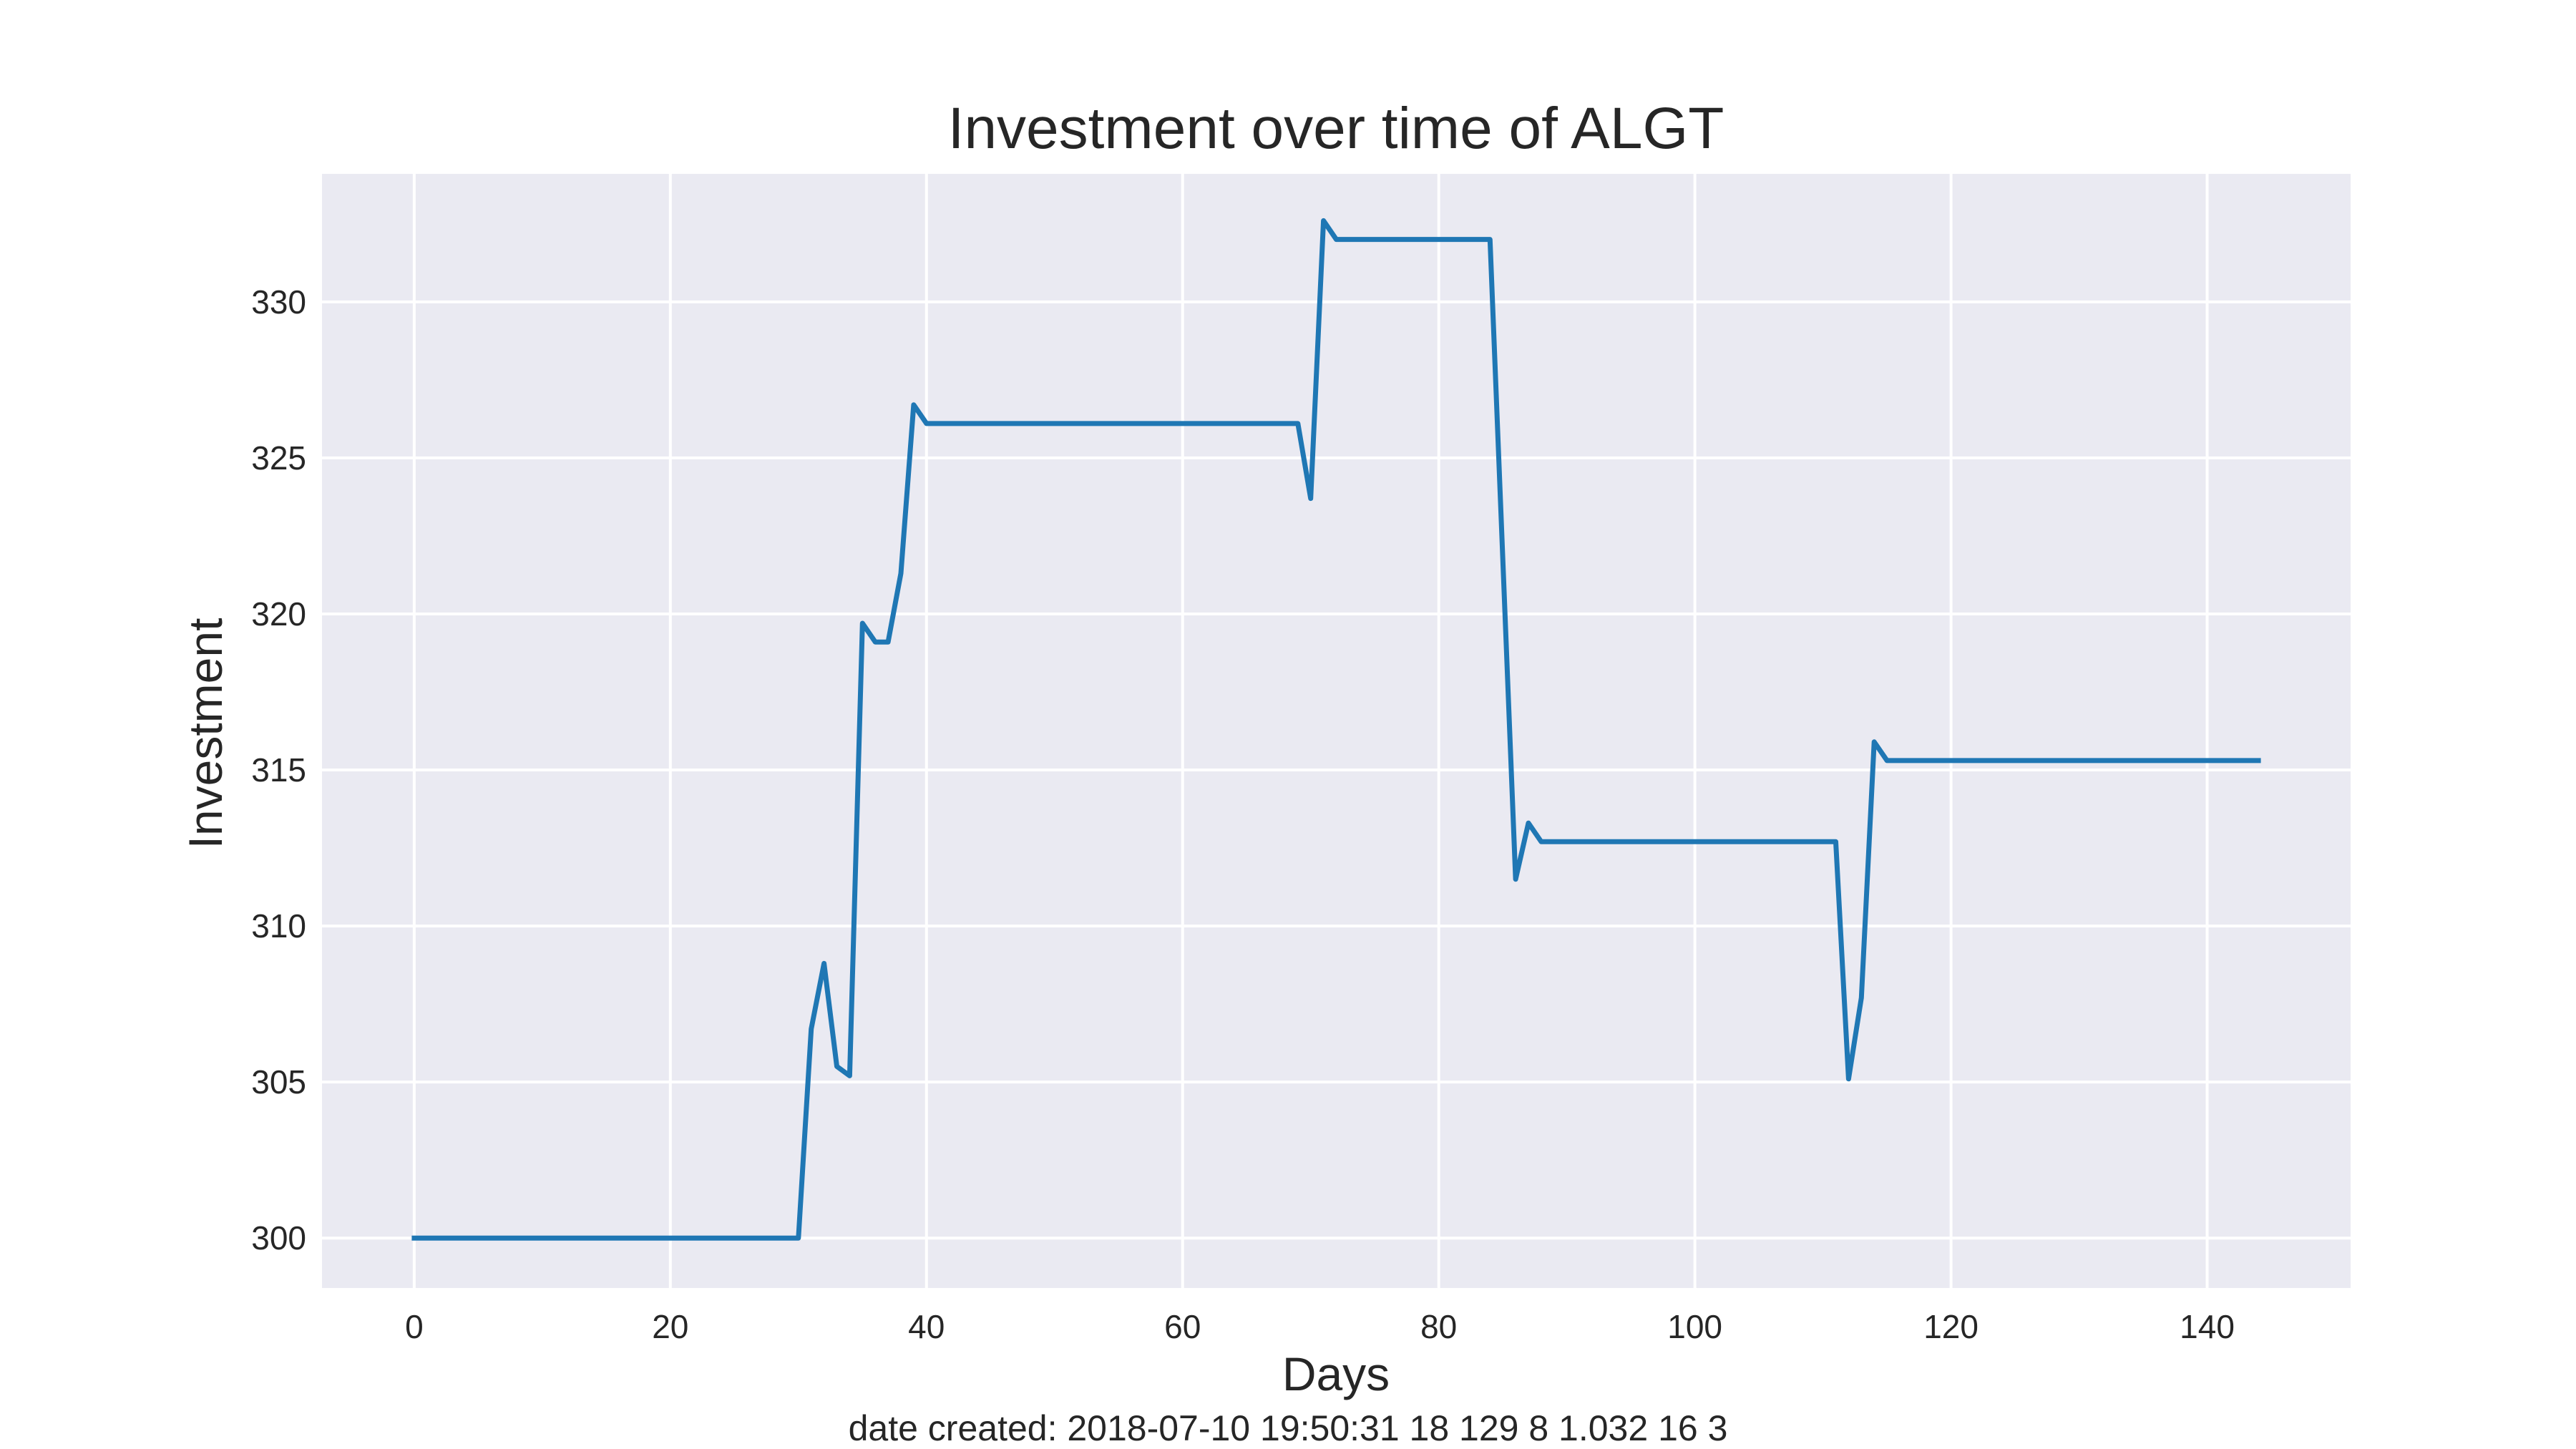 Image resolution: width=2576 pixels, height=1449 pixels. What do you see at coordinates (278, 458) in the screenshot?
I see `y-tick-label: 325` at bounding box center [278, 458].